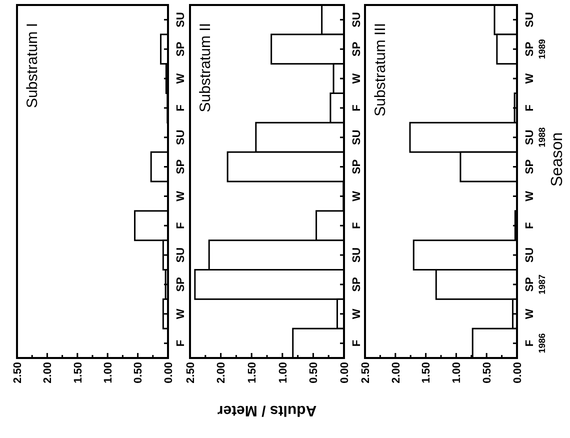  What do you see at coordinates (557, 159) in the screenshot?
I see `y-axis-title: Season` at bounding box center [557, 159].